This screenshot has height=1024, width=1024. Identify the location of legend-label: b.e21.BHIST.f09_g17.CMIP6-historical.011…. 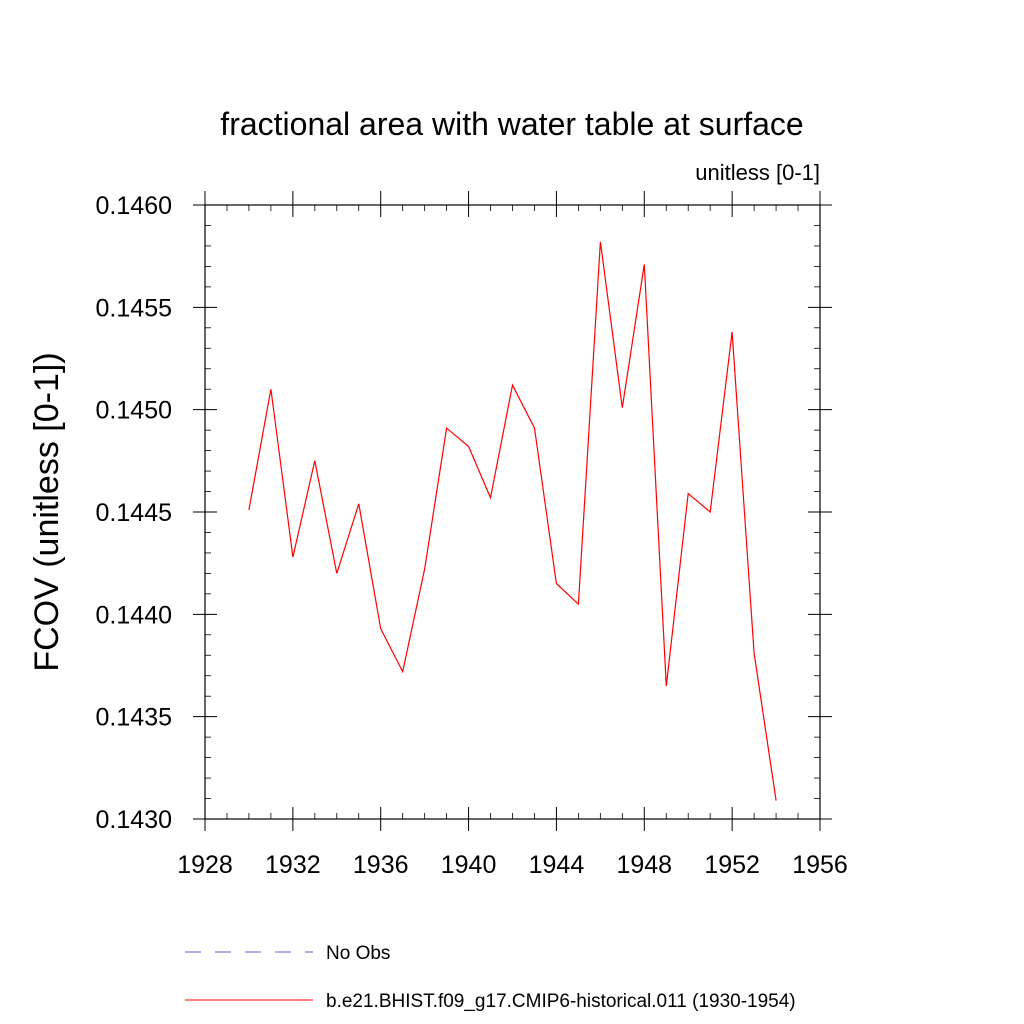
(561, 1001).